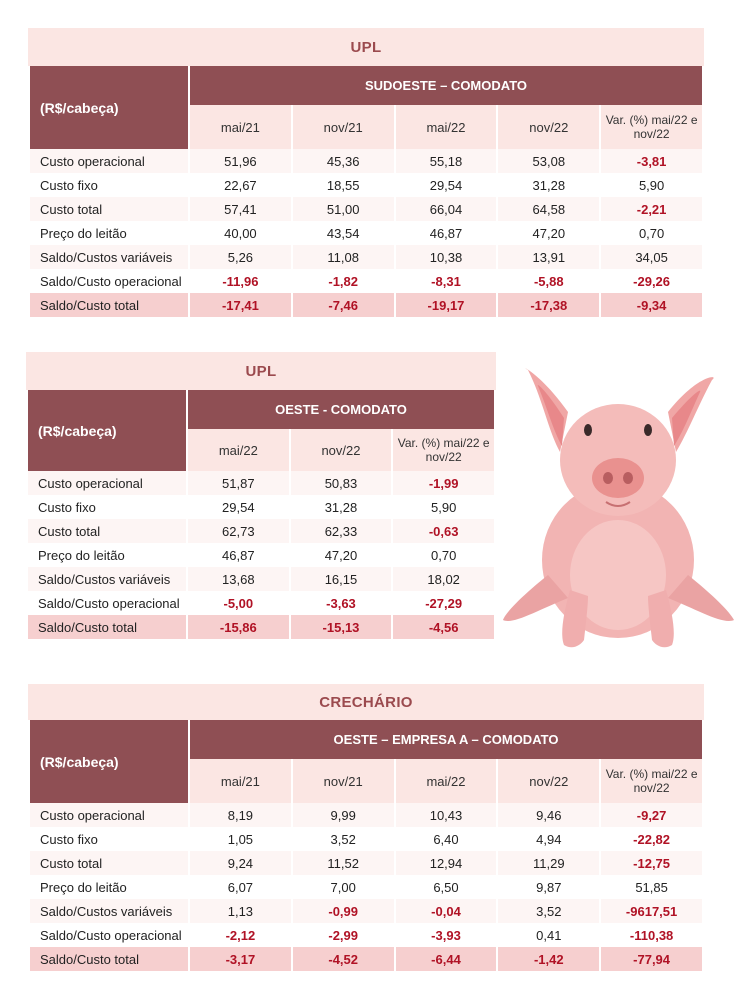 Image resolution: width=740 pixels, height=995 pixels. What do you see at coordinates (446, 839) in the screenshot?
I see `table-cell: 6,40` at bounding box center [446, 839].